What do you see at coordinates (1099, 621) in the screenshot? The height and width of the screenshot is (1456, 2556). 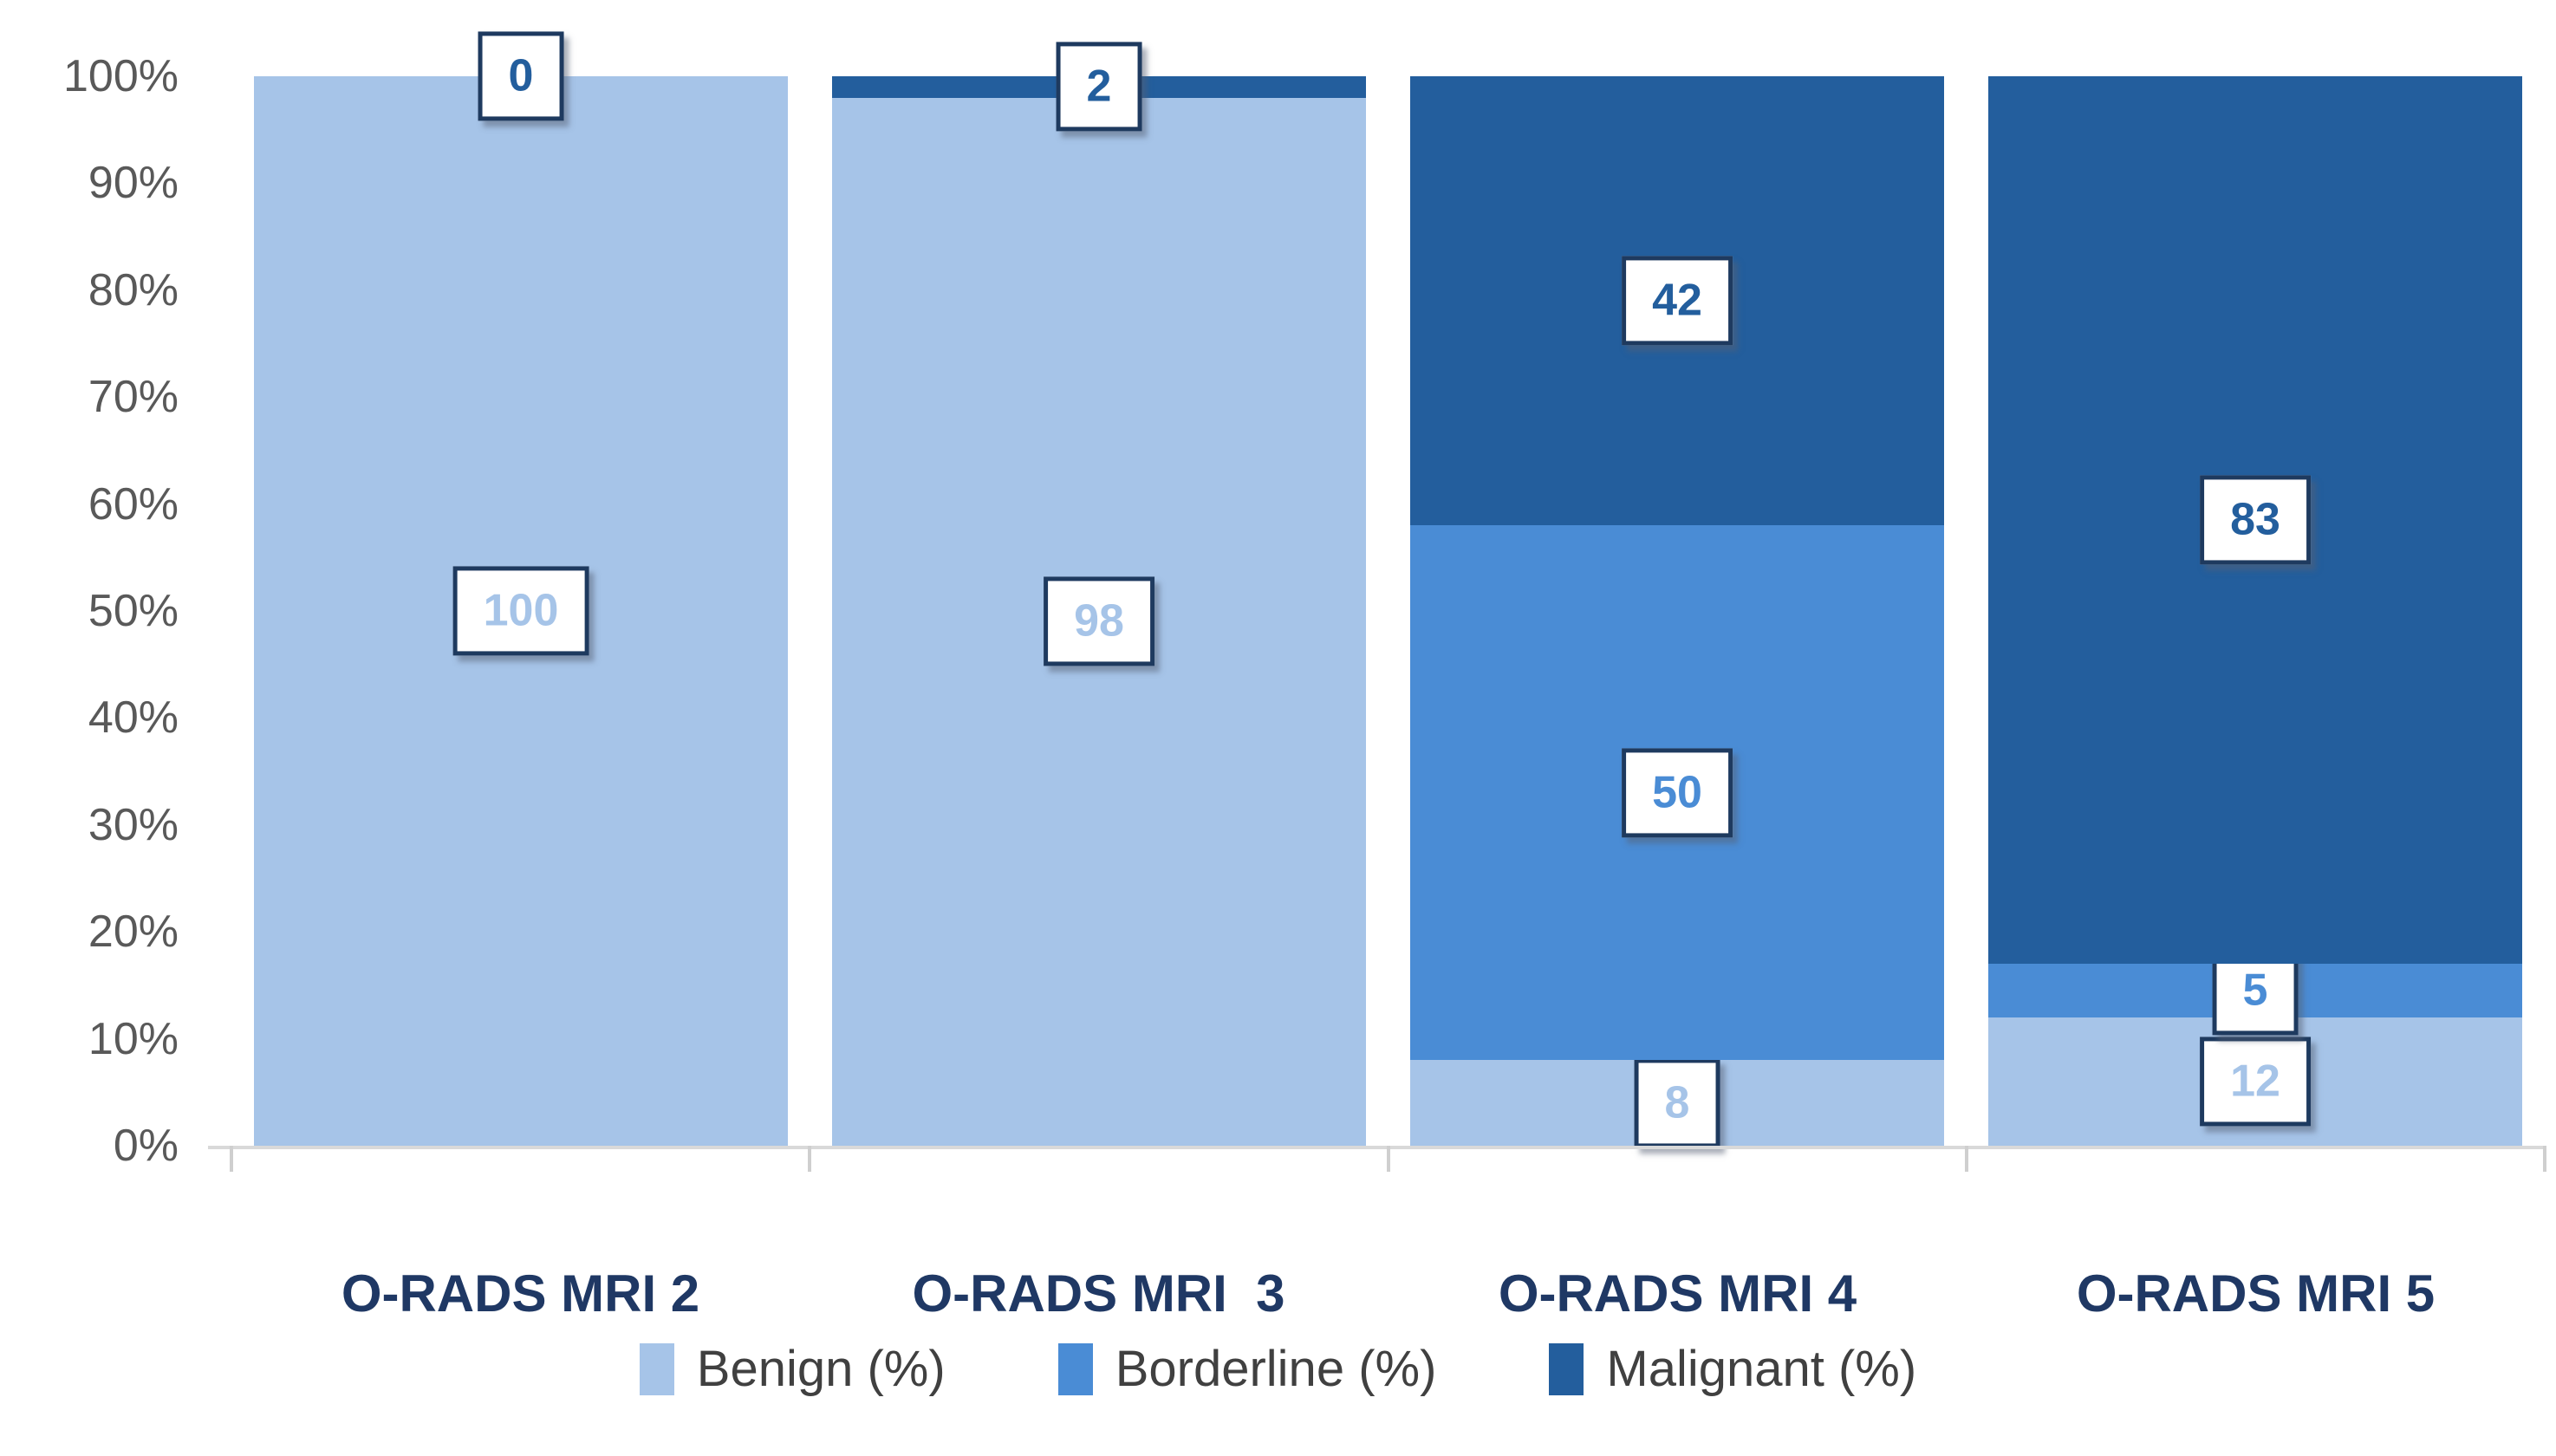 I see `data-label: 98` at bounding box center [1099, 621].